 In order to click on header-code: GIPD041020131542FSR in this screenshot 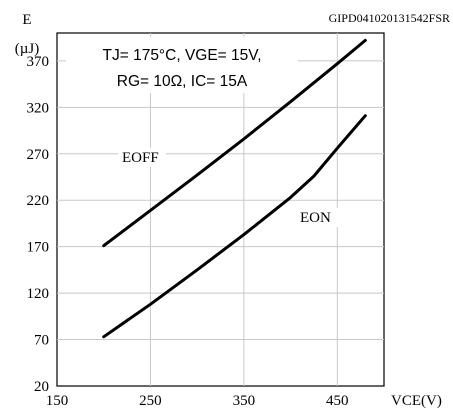, I will do `click(389, 18)`.